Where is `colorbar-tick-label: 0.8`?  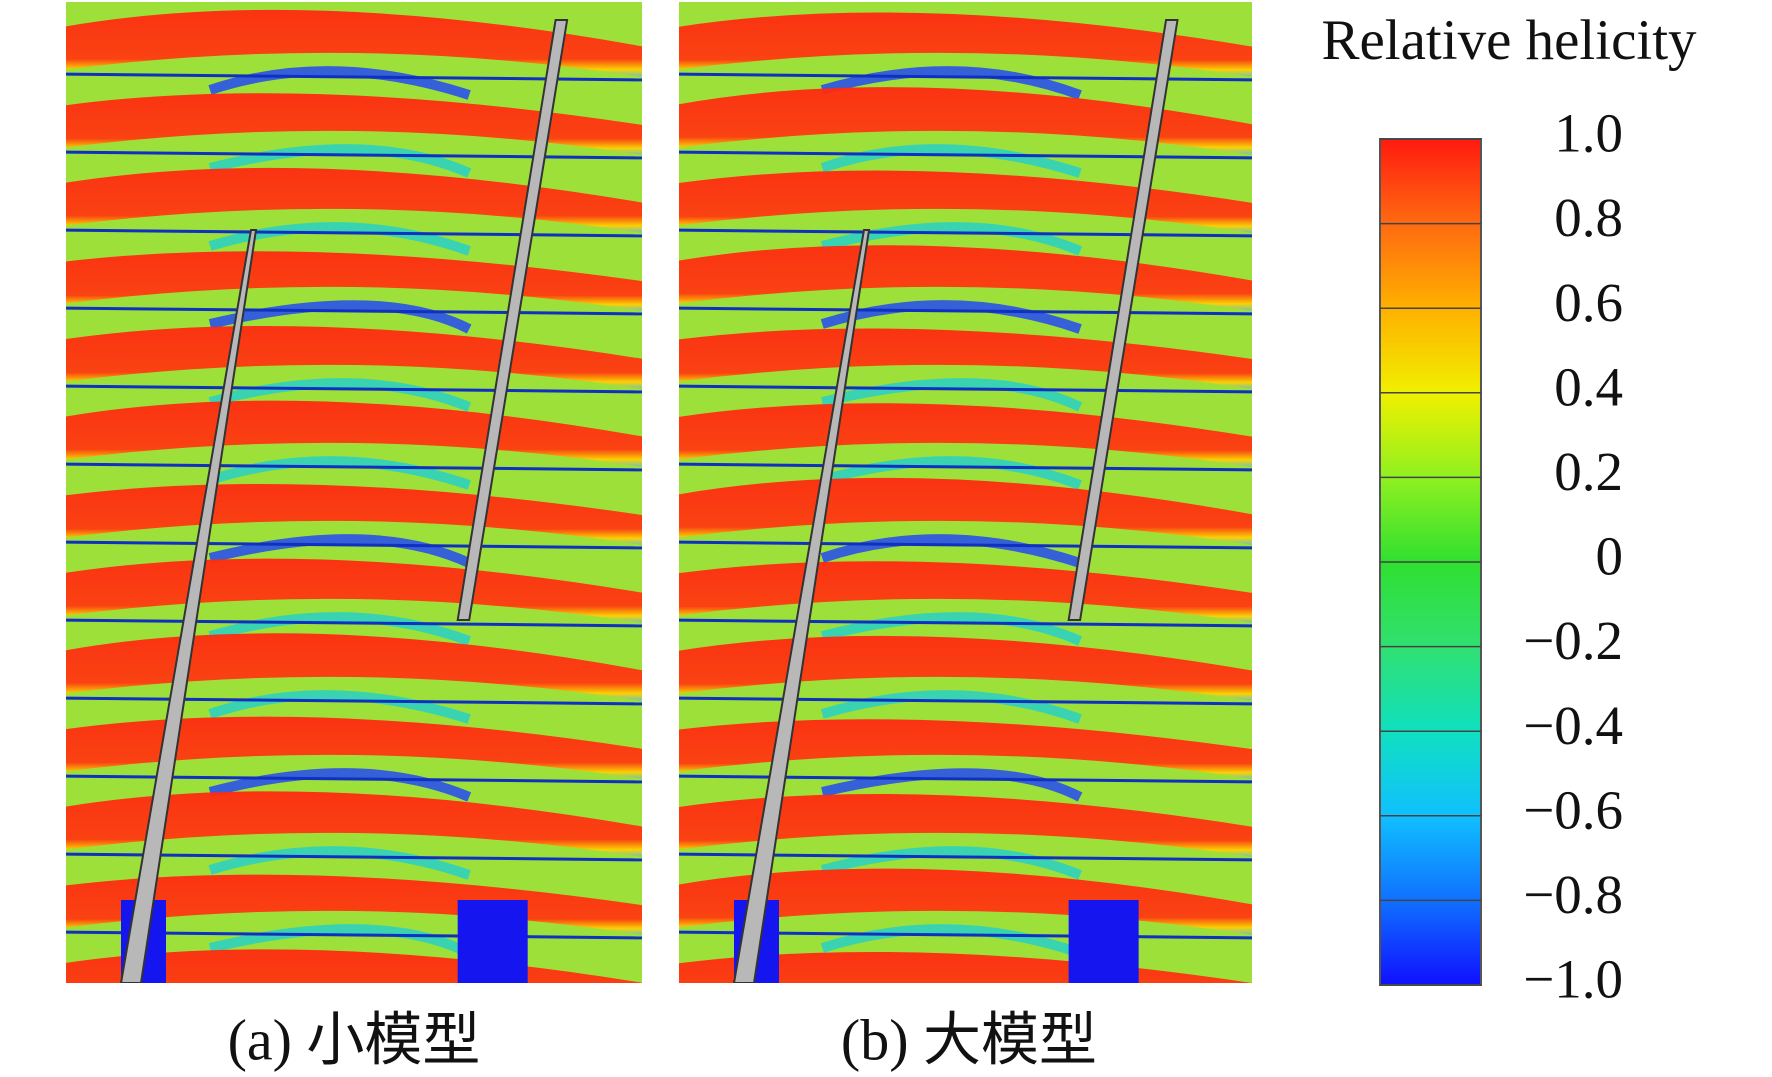
colorbar-tick-label: 0.8 is located at coordinates (1588, 217).